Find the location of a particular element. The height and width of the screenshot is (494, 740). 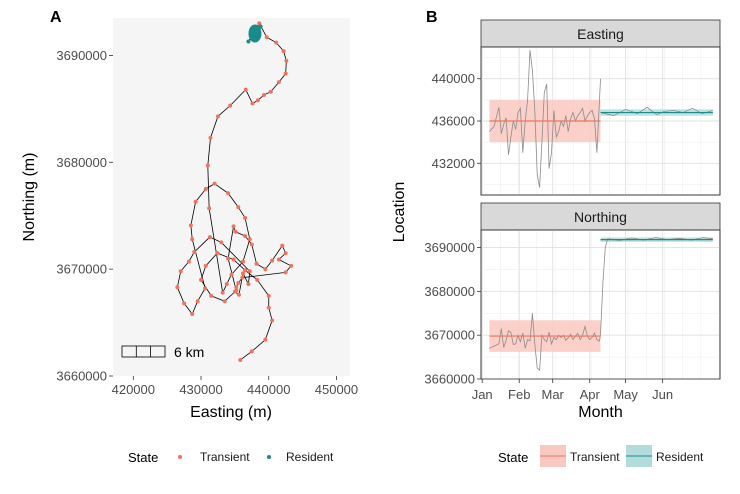

facet-northing-lines is located at coordinates (601, 304).